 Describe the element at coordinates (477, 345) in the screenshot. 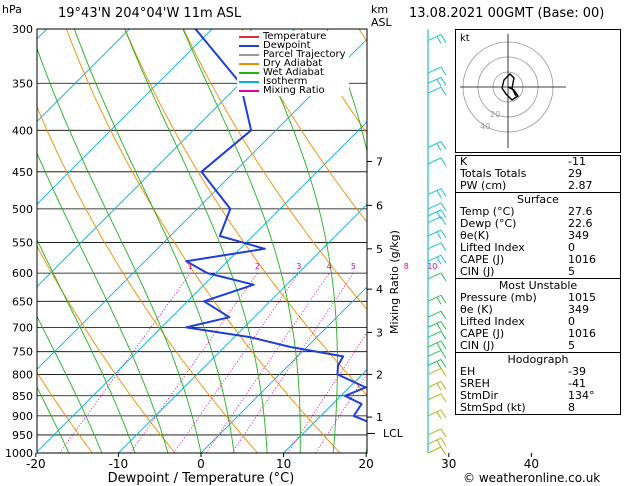

I see `most_unstable-label: CIN (J)` at that location.